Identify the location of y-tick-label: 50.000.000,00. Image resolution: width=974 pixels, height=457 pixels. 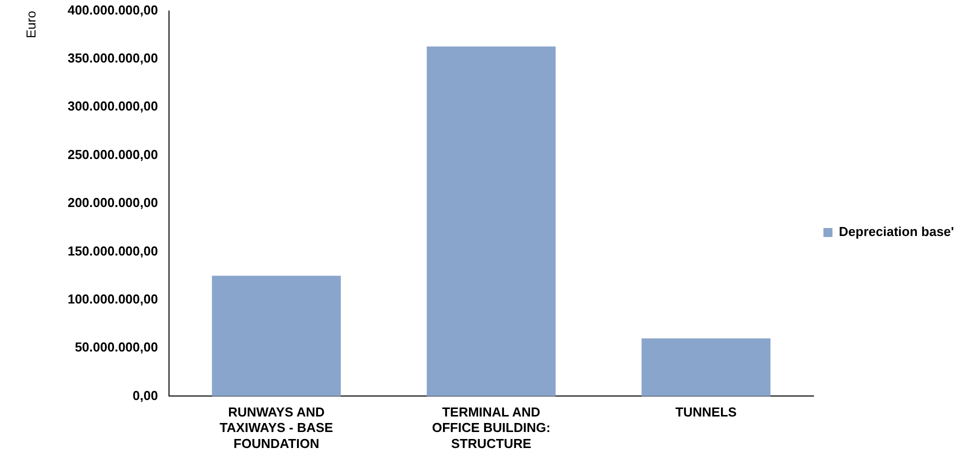
(116, 347).